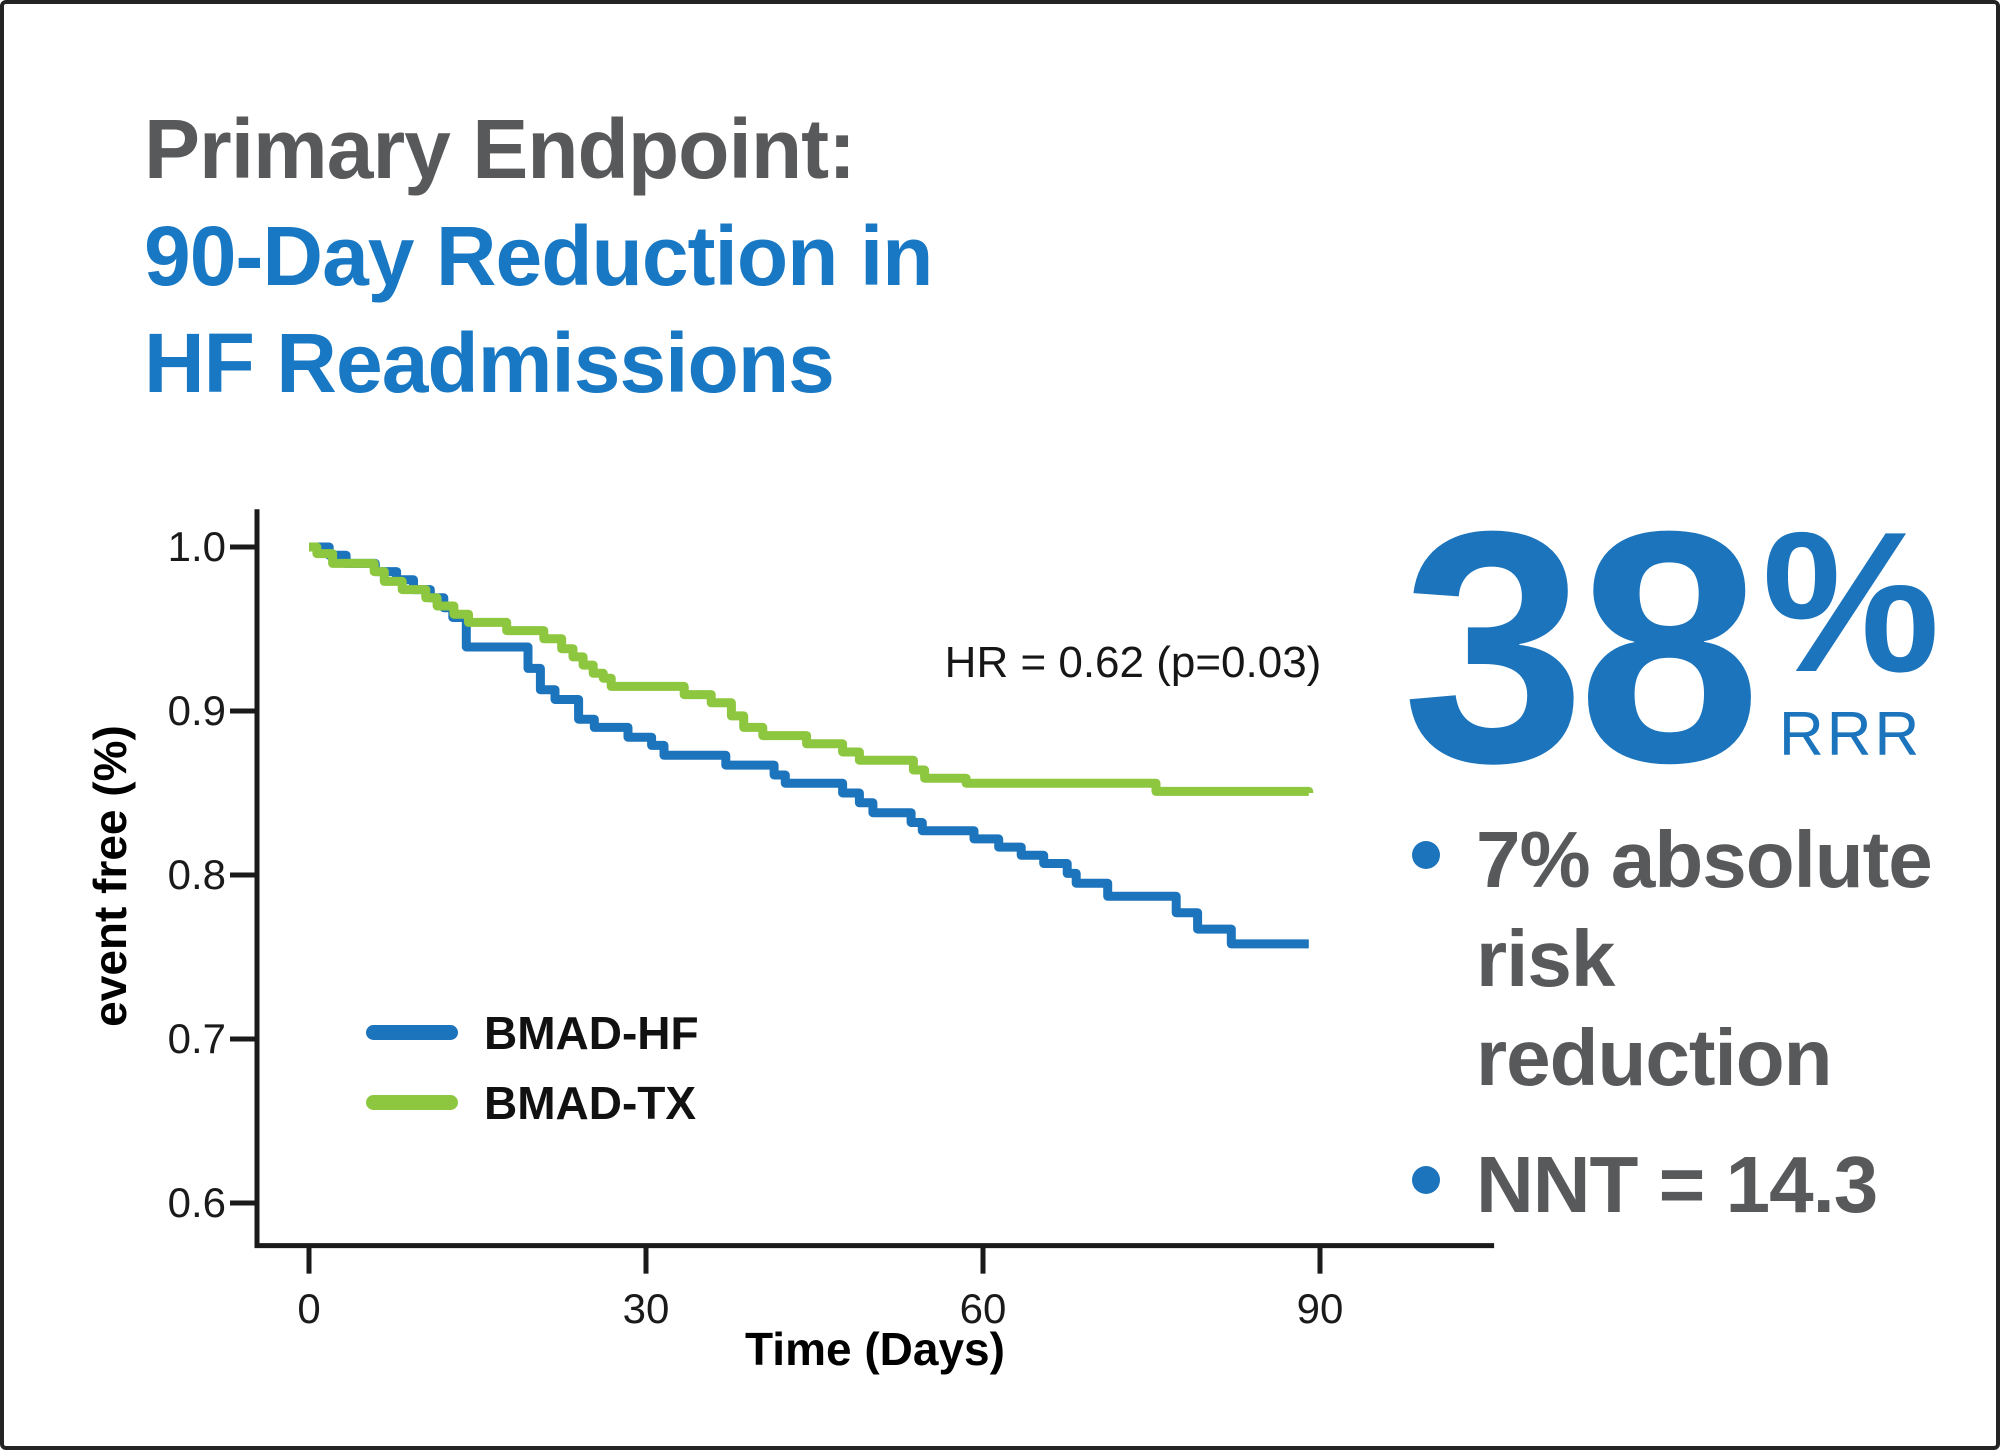 This screenshot has width=2000, height=1450. Describe the element at coordinates (646, 1308) in the screenshot. I see `x-tick-label: 30` at that location.